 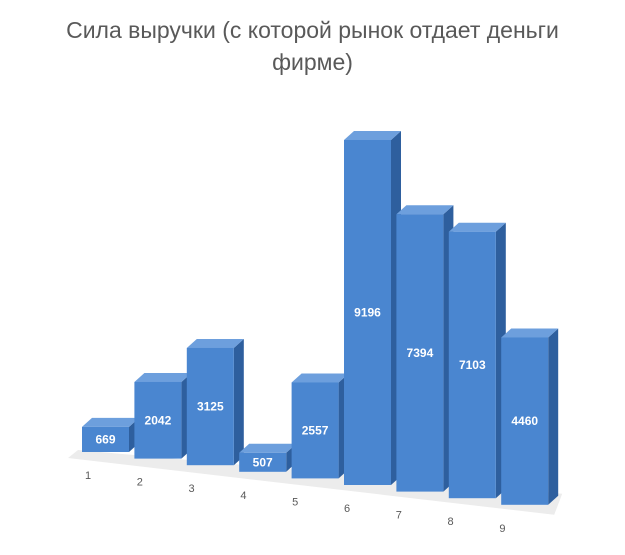 I want to click on data-label: 669, so click(x=105, y=439).